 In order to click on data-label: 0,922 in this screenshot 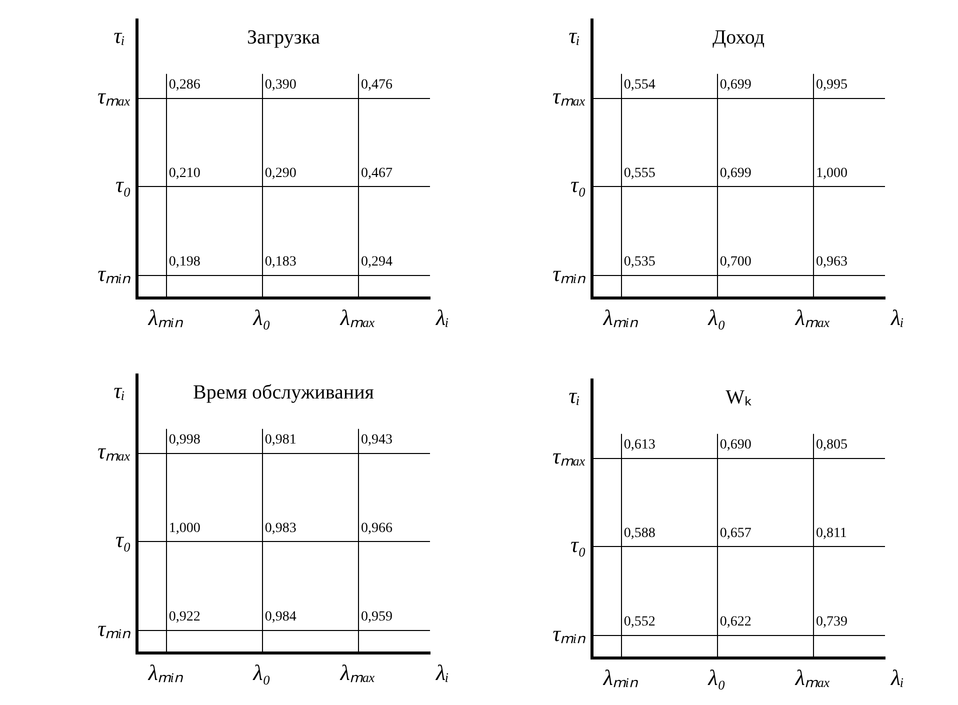, I will do `click(184, 617)`.